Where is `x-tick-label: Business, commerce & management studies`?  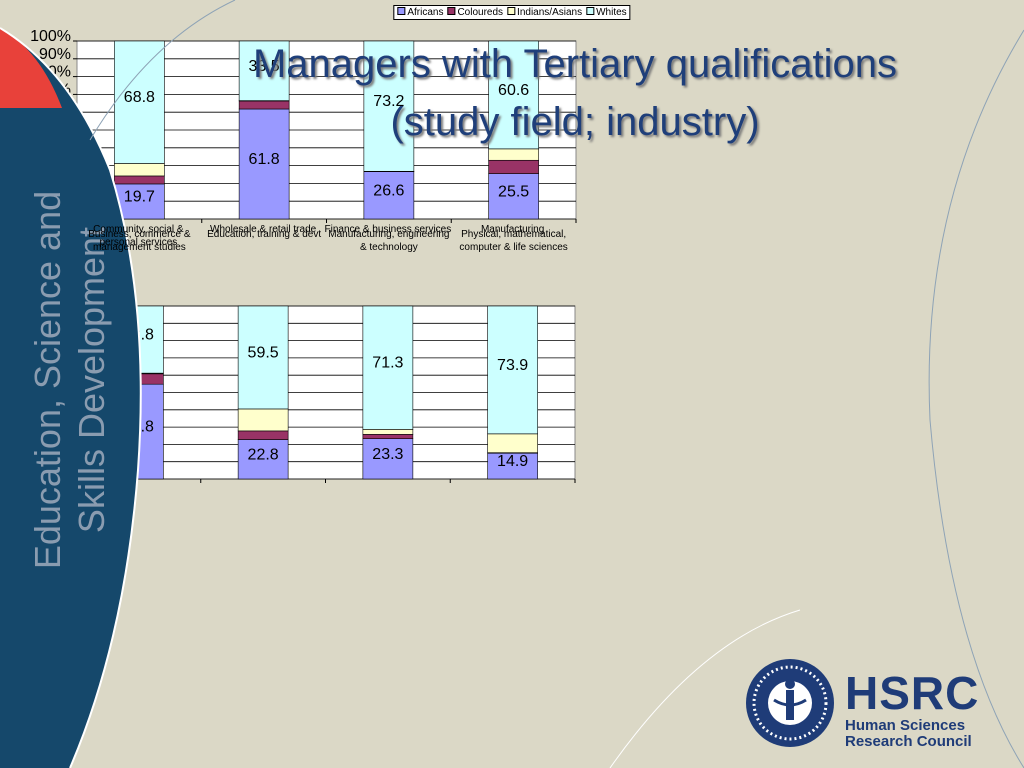
x-tick-label: Business, commerce & management studies is located at coordinates (139, 241).